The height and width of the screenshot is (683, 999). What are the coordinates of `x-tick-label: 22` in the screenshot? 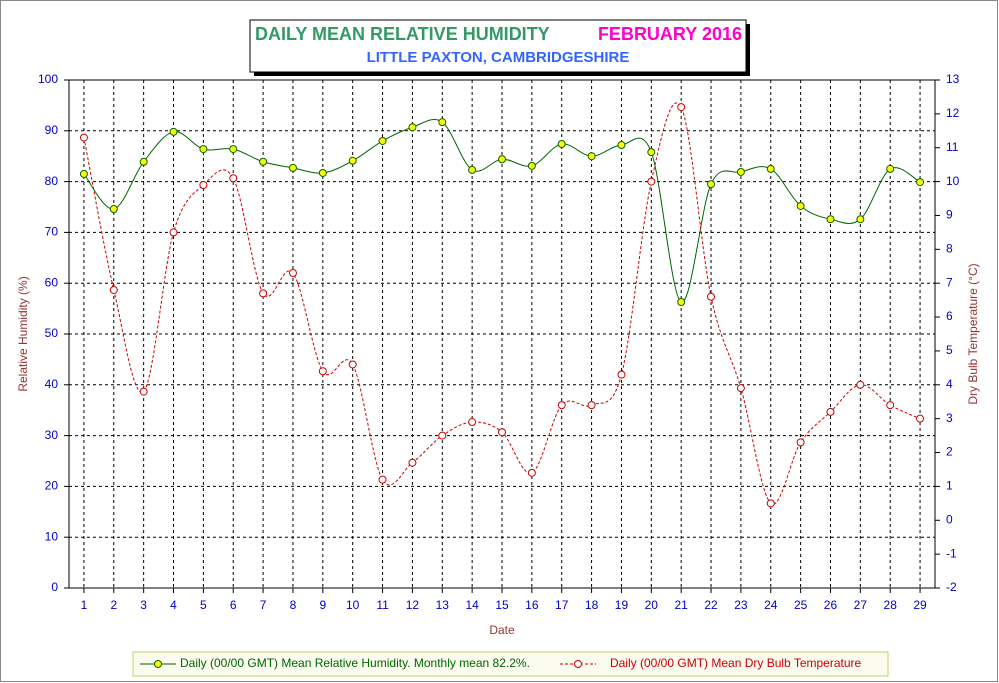 It's located at (711, 605).